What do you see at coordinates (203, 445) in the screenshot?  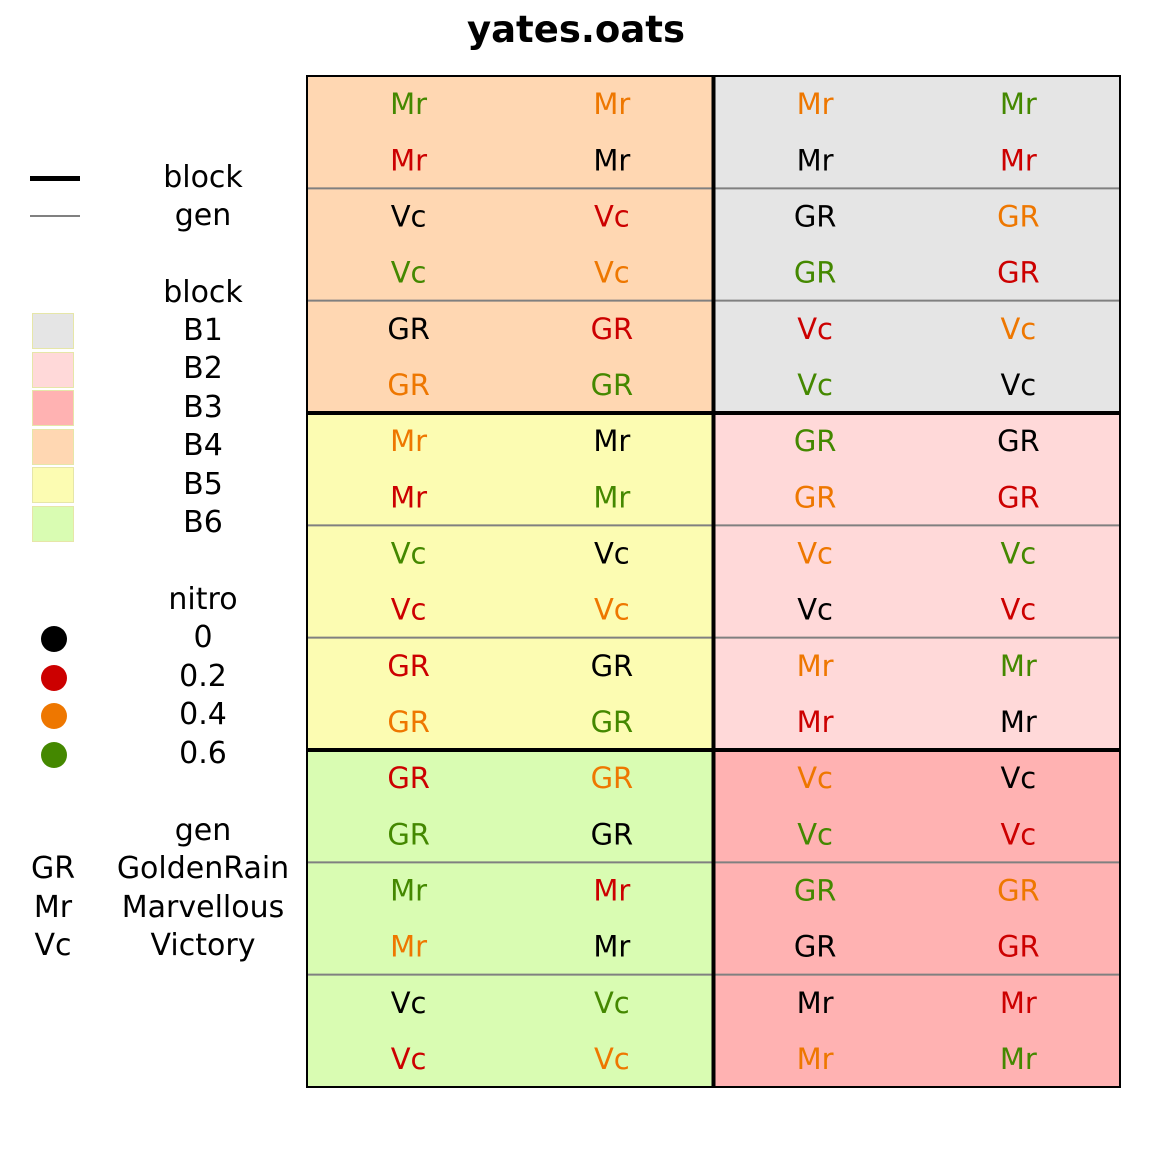 I see `legend-block-label: B4` at bounding box center [203, 445].